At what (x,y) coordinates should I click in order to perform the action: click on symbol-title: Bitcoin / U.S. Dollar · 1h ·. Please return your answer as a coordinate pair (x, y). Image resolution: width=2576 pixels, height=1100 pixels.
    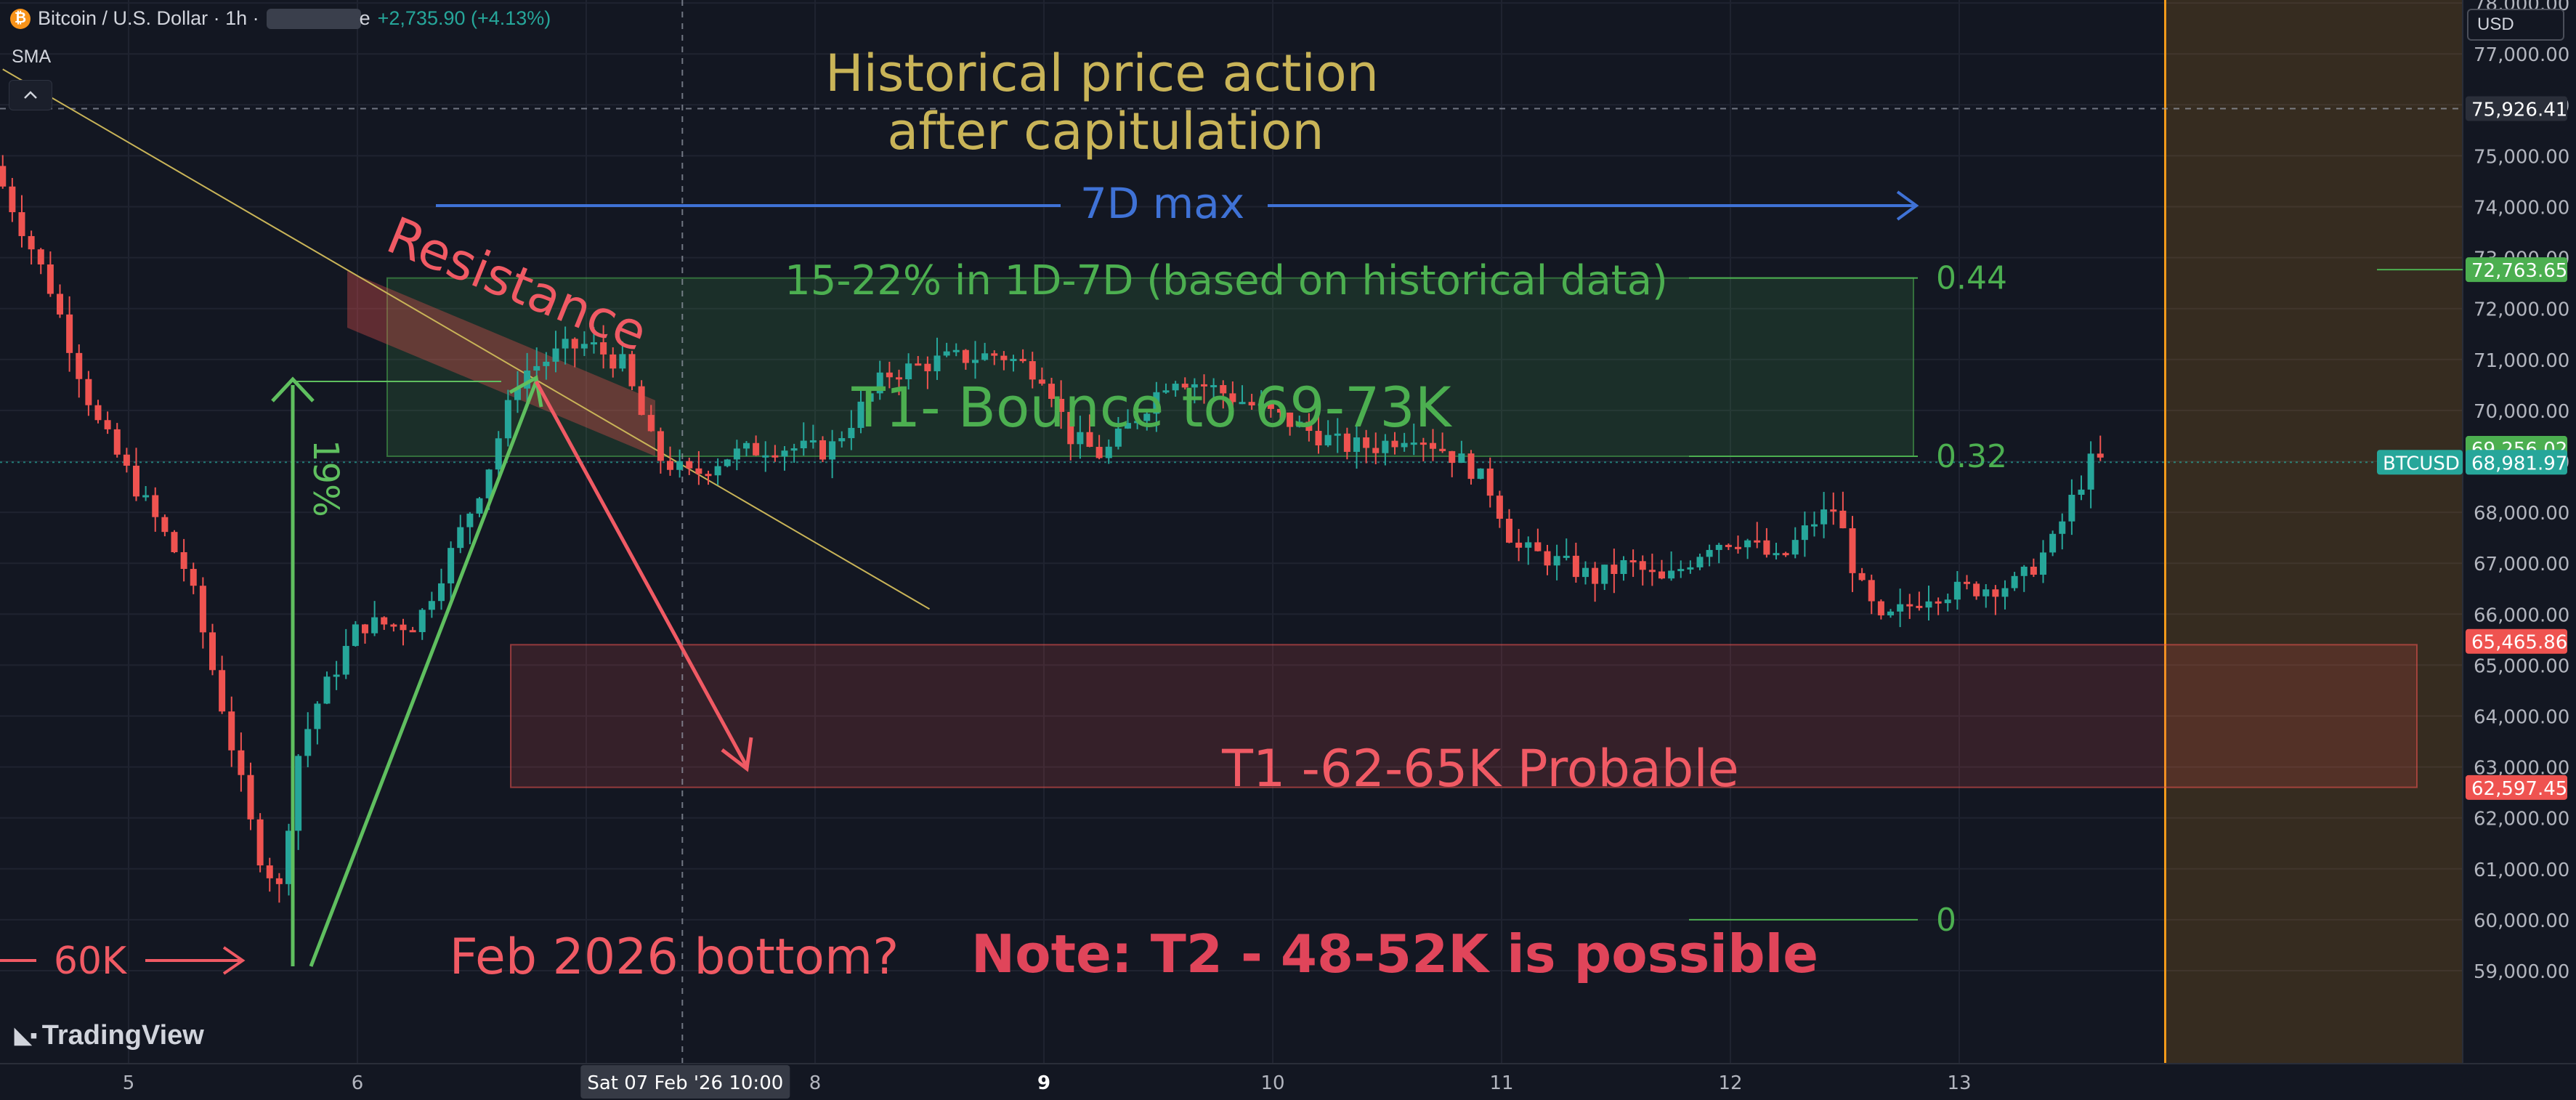
    Looking at the image, I should click on (148, 18).